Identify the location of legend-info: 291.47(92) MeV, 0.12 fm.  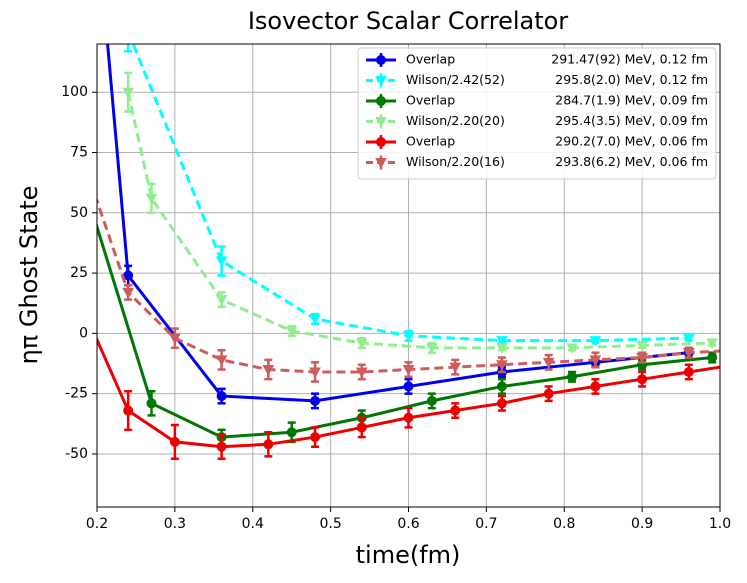
(629, 59).